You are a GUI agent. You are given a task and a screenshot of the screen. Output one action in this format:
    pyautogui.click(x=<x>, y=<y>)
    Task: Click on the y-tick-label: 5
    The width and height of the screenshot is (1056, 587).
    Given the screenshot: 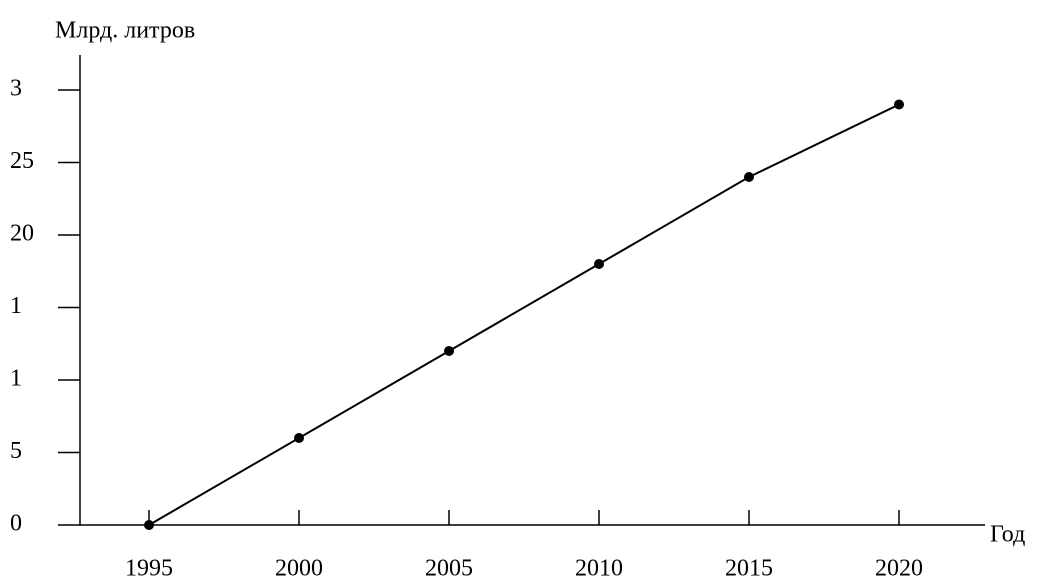 What is the action you would take?
    pyautogui.click(x=16, y=451)
    